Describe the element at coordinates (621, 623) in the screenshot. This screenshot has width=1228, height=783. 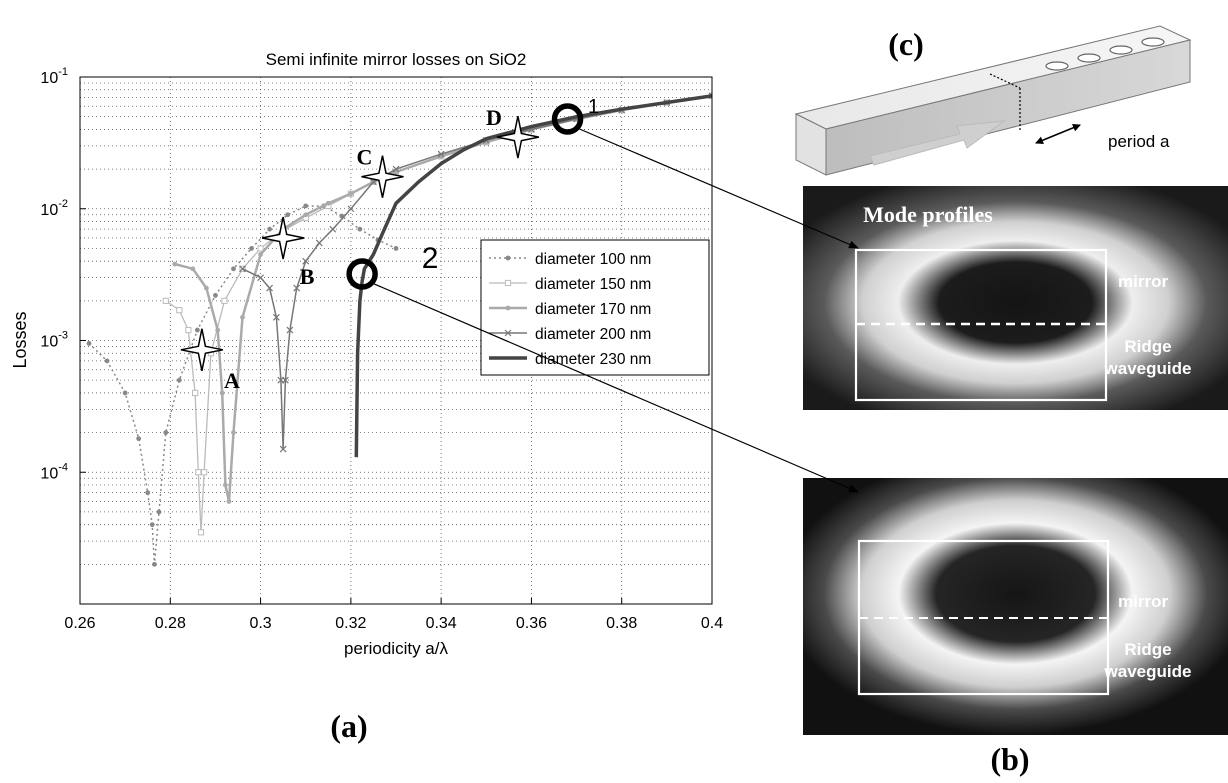
I see `x-tick-label: 0.38` at that location.